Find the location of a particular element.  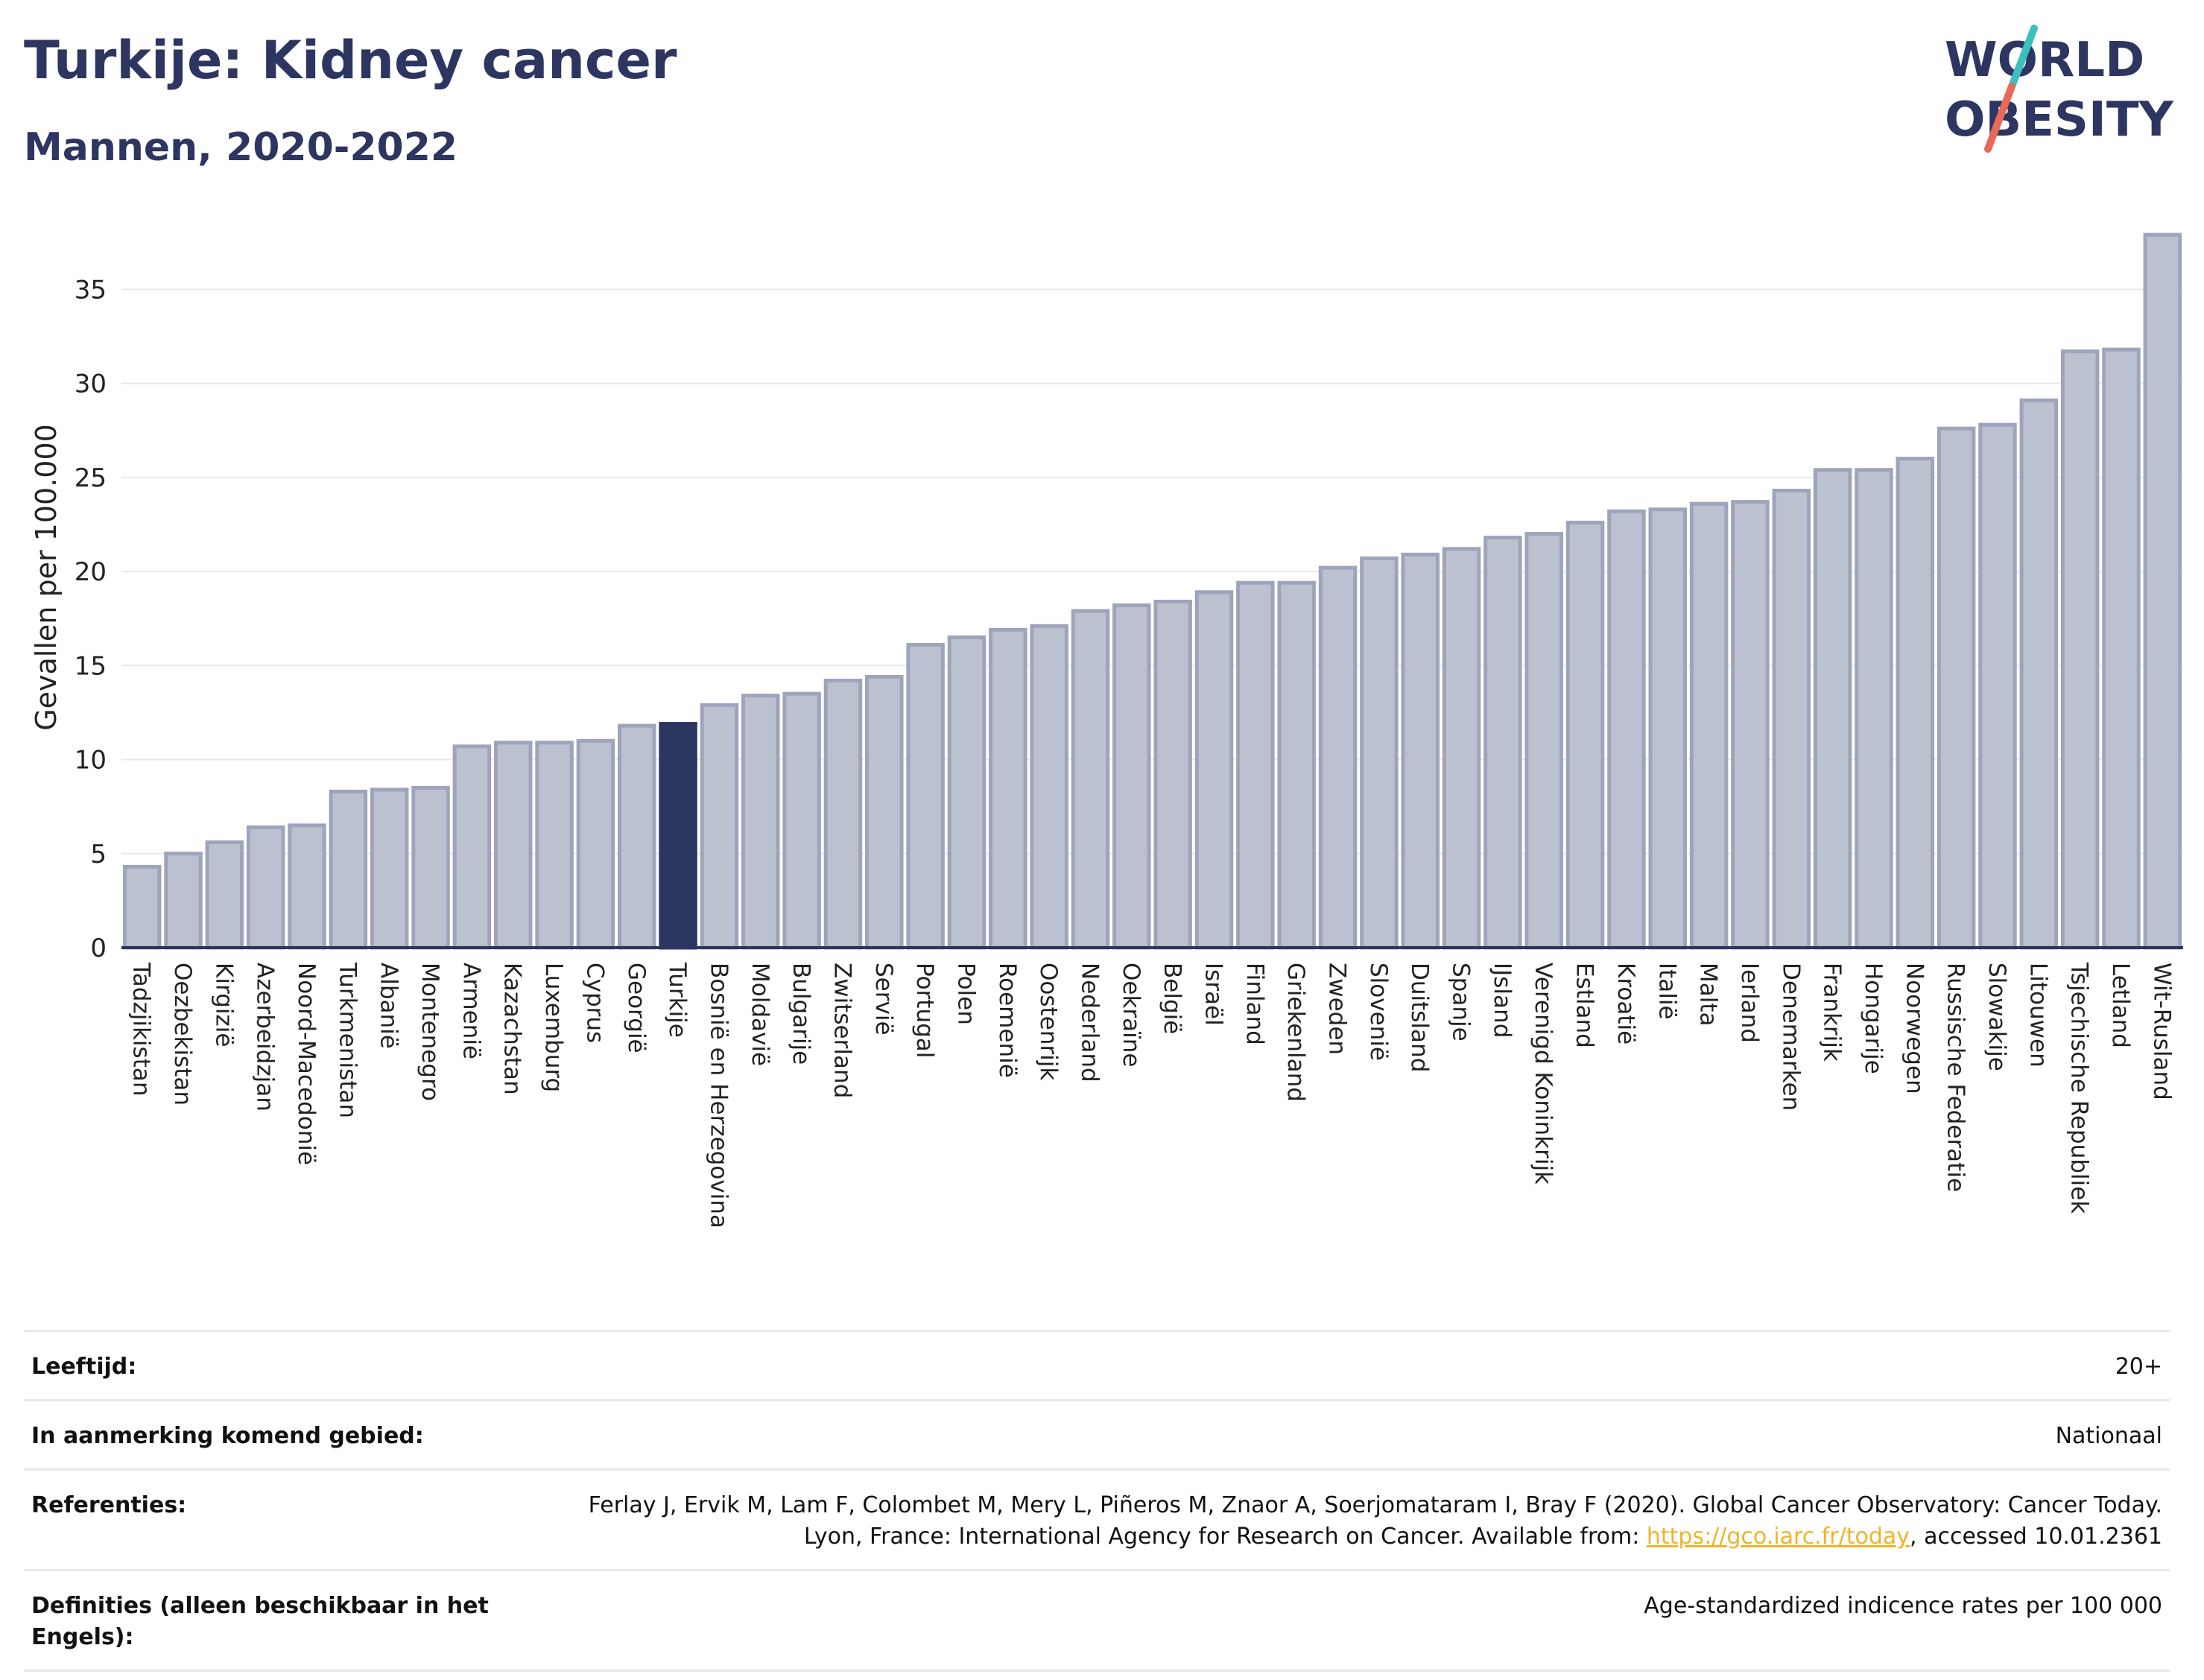

y-tick-label: 25 is located at coordinates (91, 478).